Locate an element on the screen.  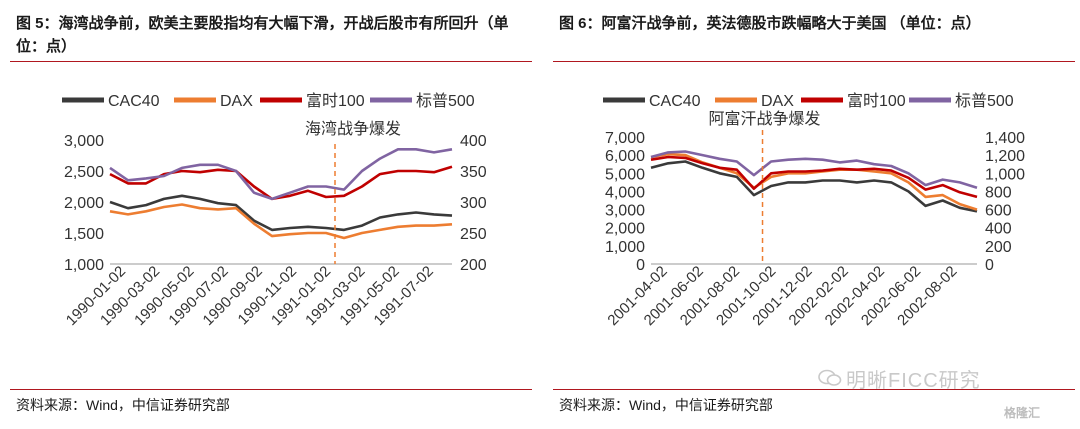
y-right-tick-label: 1,000 is located at coordinates (1005, 174).